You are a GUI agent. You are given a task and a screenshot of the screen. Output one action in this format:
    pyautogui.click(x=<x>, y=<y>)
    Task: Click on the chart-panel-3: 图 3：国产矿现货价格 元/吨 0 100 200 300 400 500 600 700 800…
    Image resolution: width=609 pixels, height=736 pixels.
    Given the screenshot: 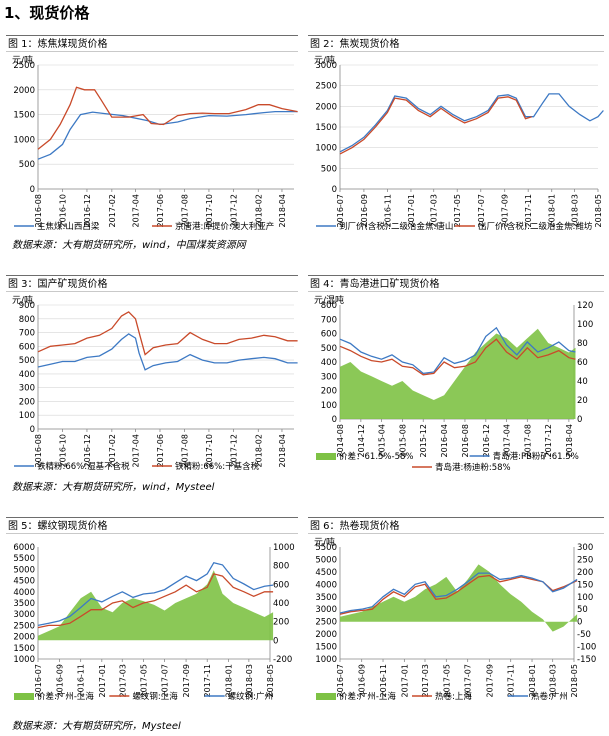 What is the action you would take?
    pyautogui.click(x=154, y=375)
    